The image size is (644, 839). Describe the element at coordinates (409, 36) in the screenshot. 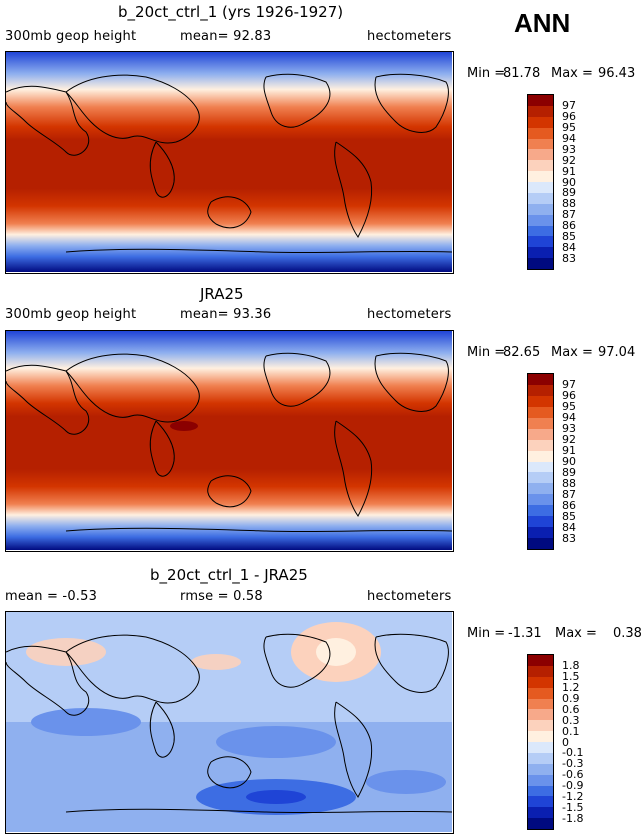

I see `panel-1-units-label: hectometers` at that location.